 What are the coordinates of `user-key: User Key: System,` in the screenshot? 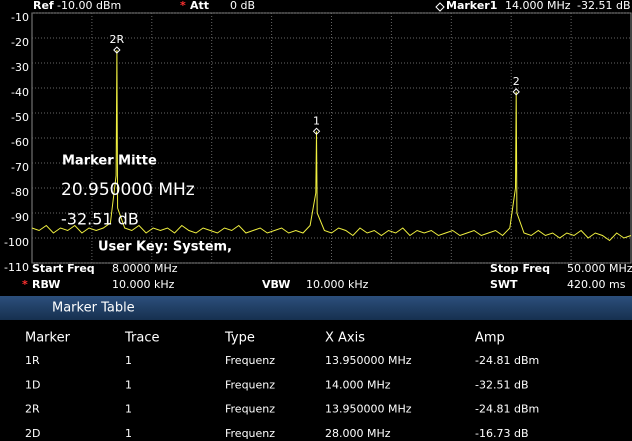 It's located at (165, 247).